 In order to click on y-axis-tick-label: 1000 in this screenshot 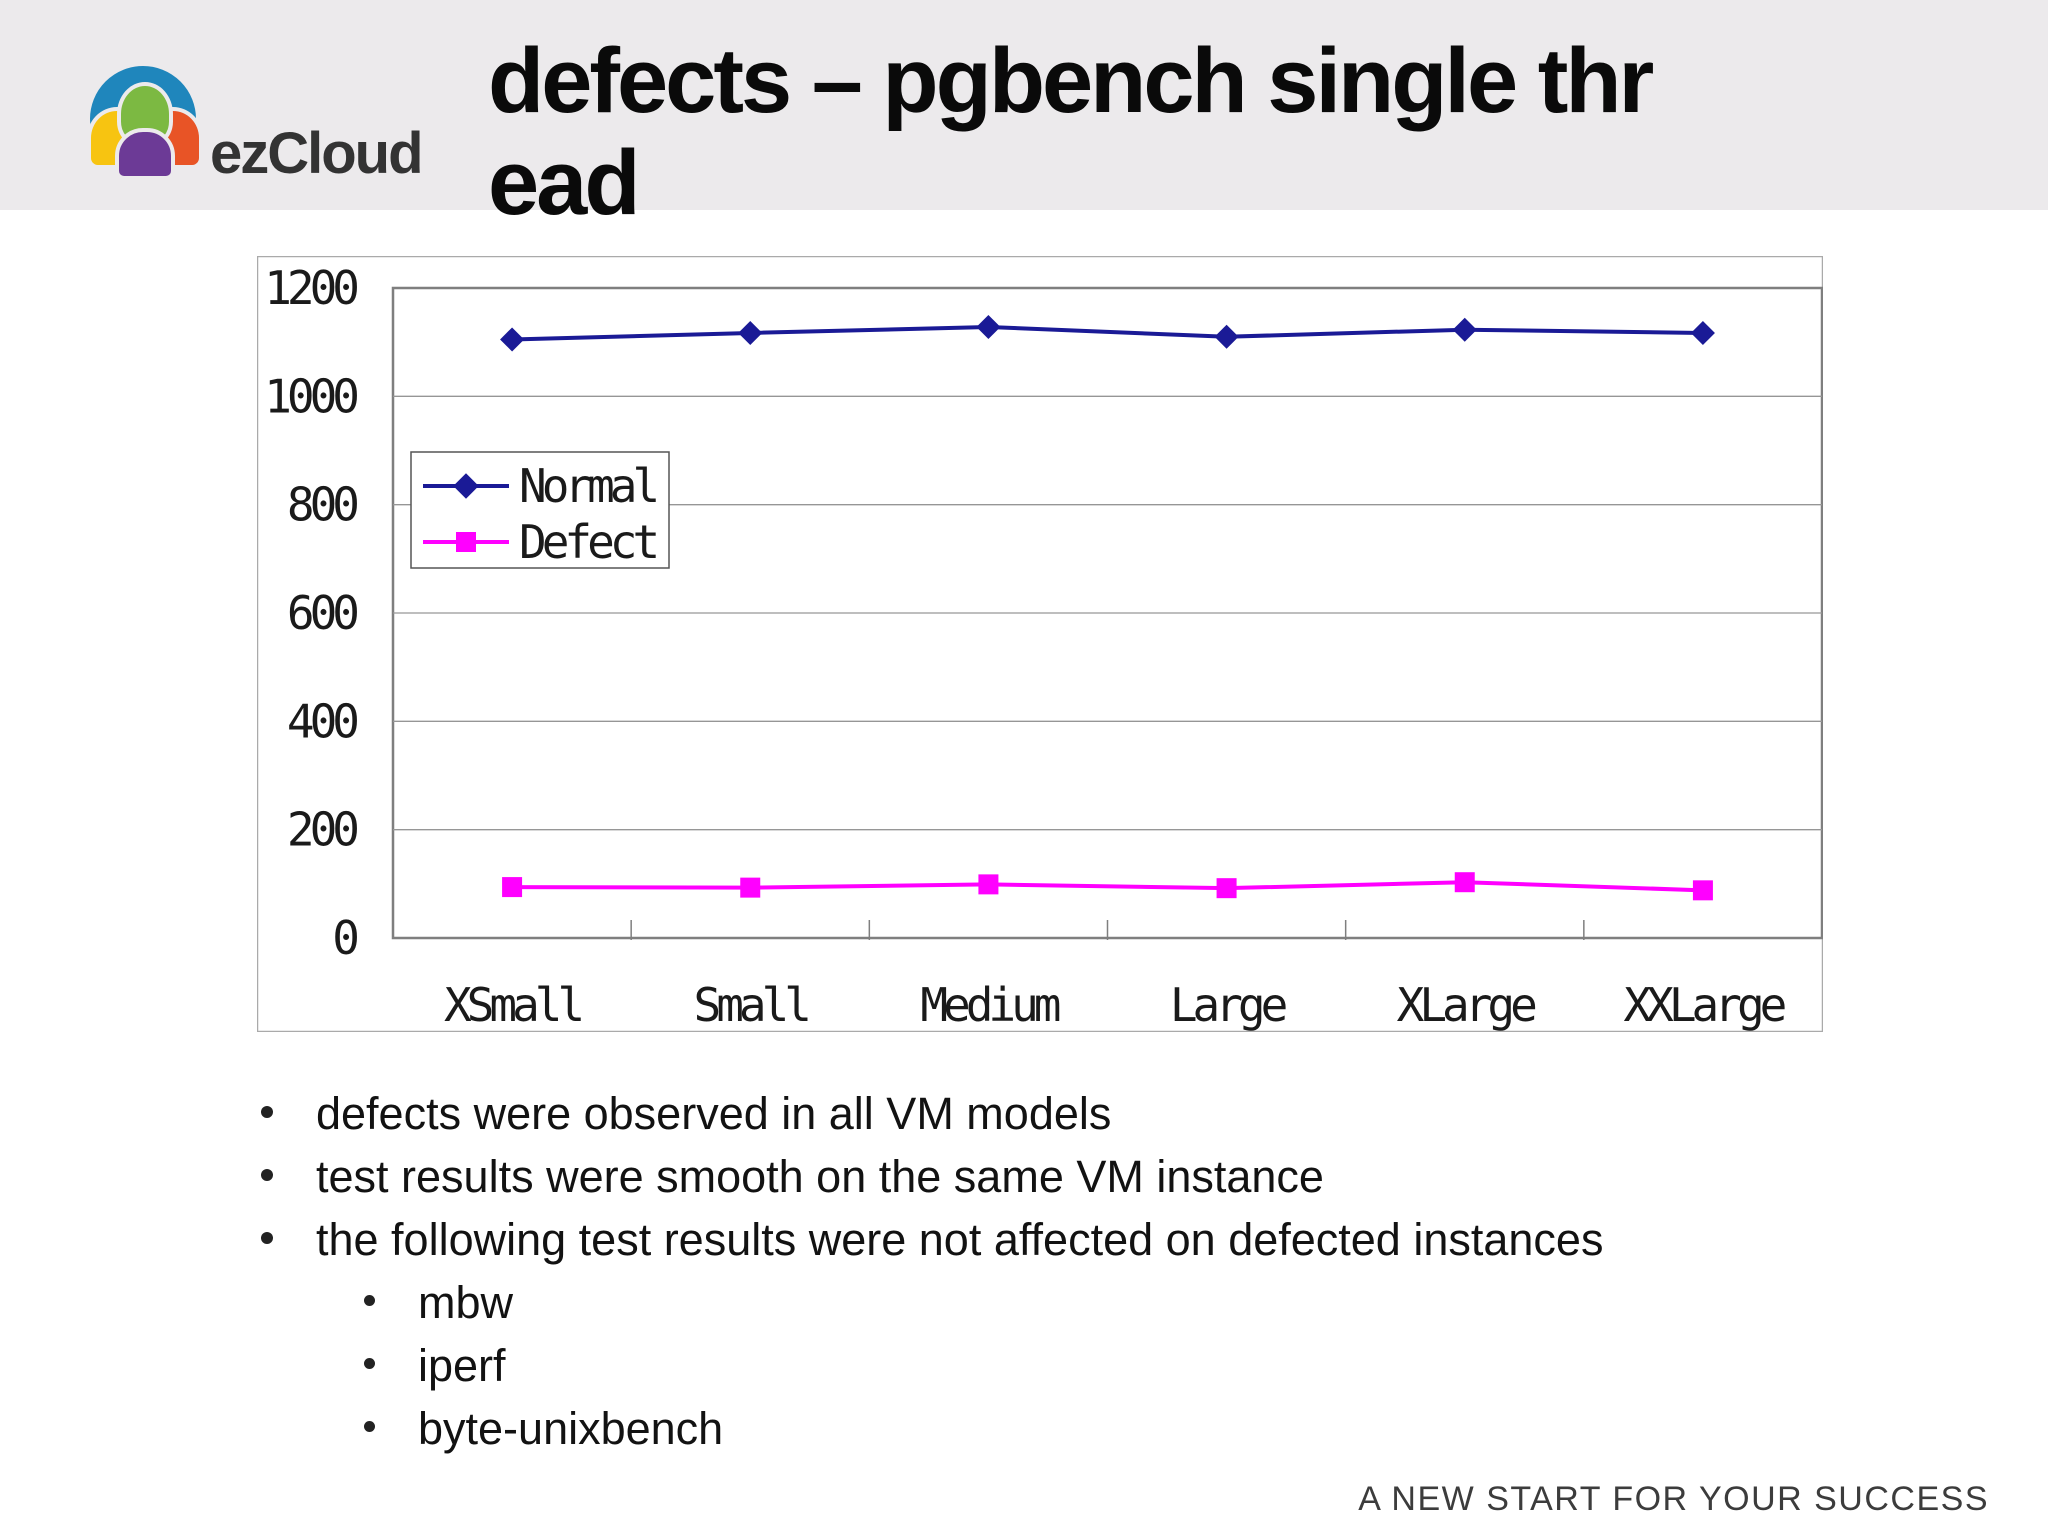, I will do `click(310, 396)`.